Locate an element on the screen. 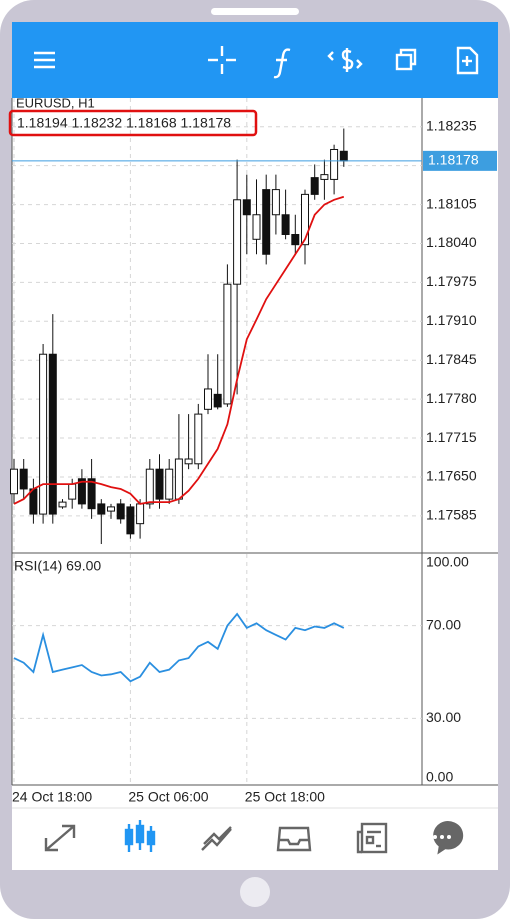 This screenshot has width=510, height=924. y-tick-label: 1.17910 is located at coordinates (451, 320).